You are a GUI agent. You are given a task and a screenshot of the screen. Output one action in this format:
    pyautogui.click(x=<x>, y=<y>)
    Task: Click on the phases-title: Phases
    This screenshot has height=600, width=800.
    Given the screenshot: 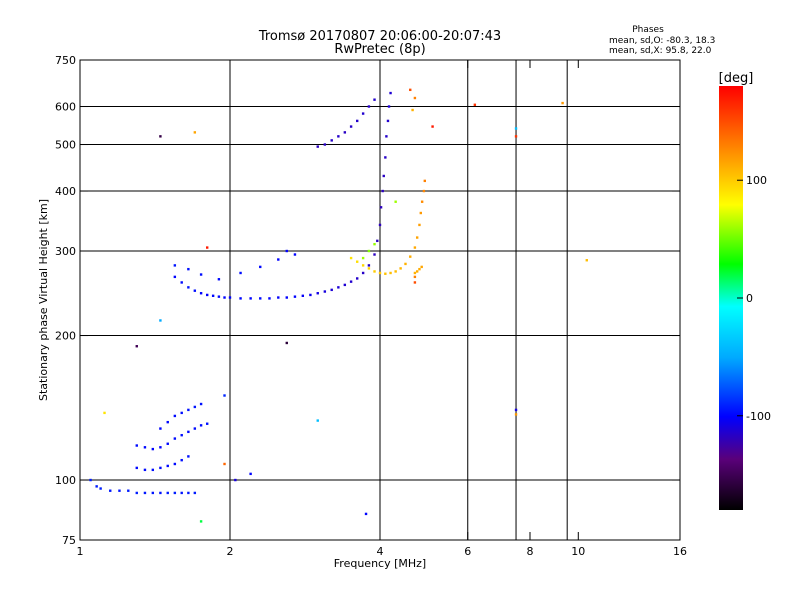 What is the action you would take?
    pyautogui.click(x=648, y=30)
    